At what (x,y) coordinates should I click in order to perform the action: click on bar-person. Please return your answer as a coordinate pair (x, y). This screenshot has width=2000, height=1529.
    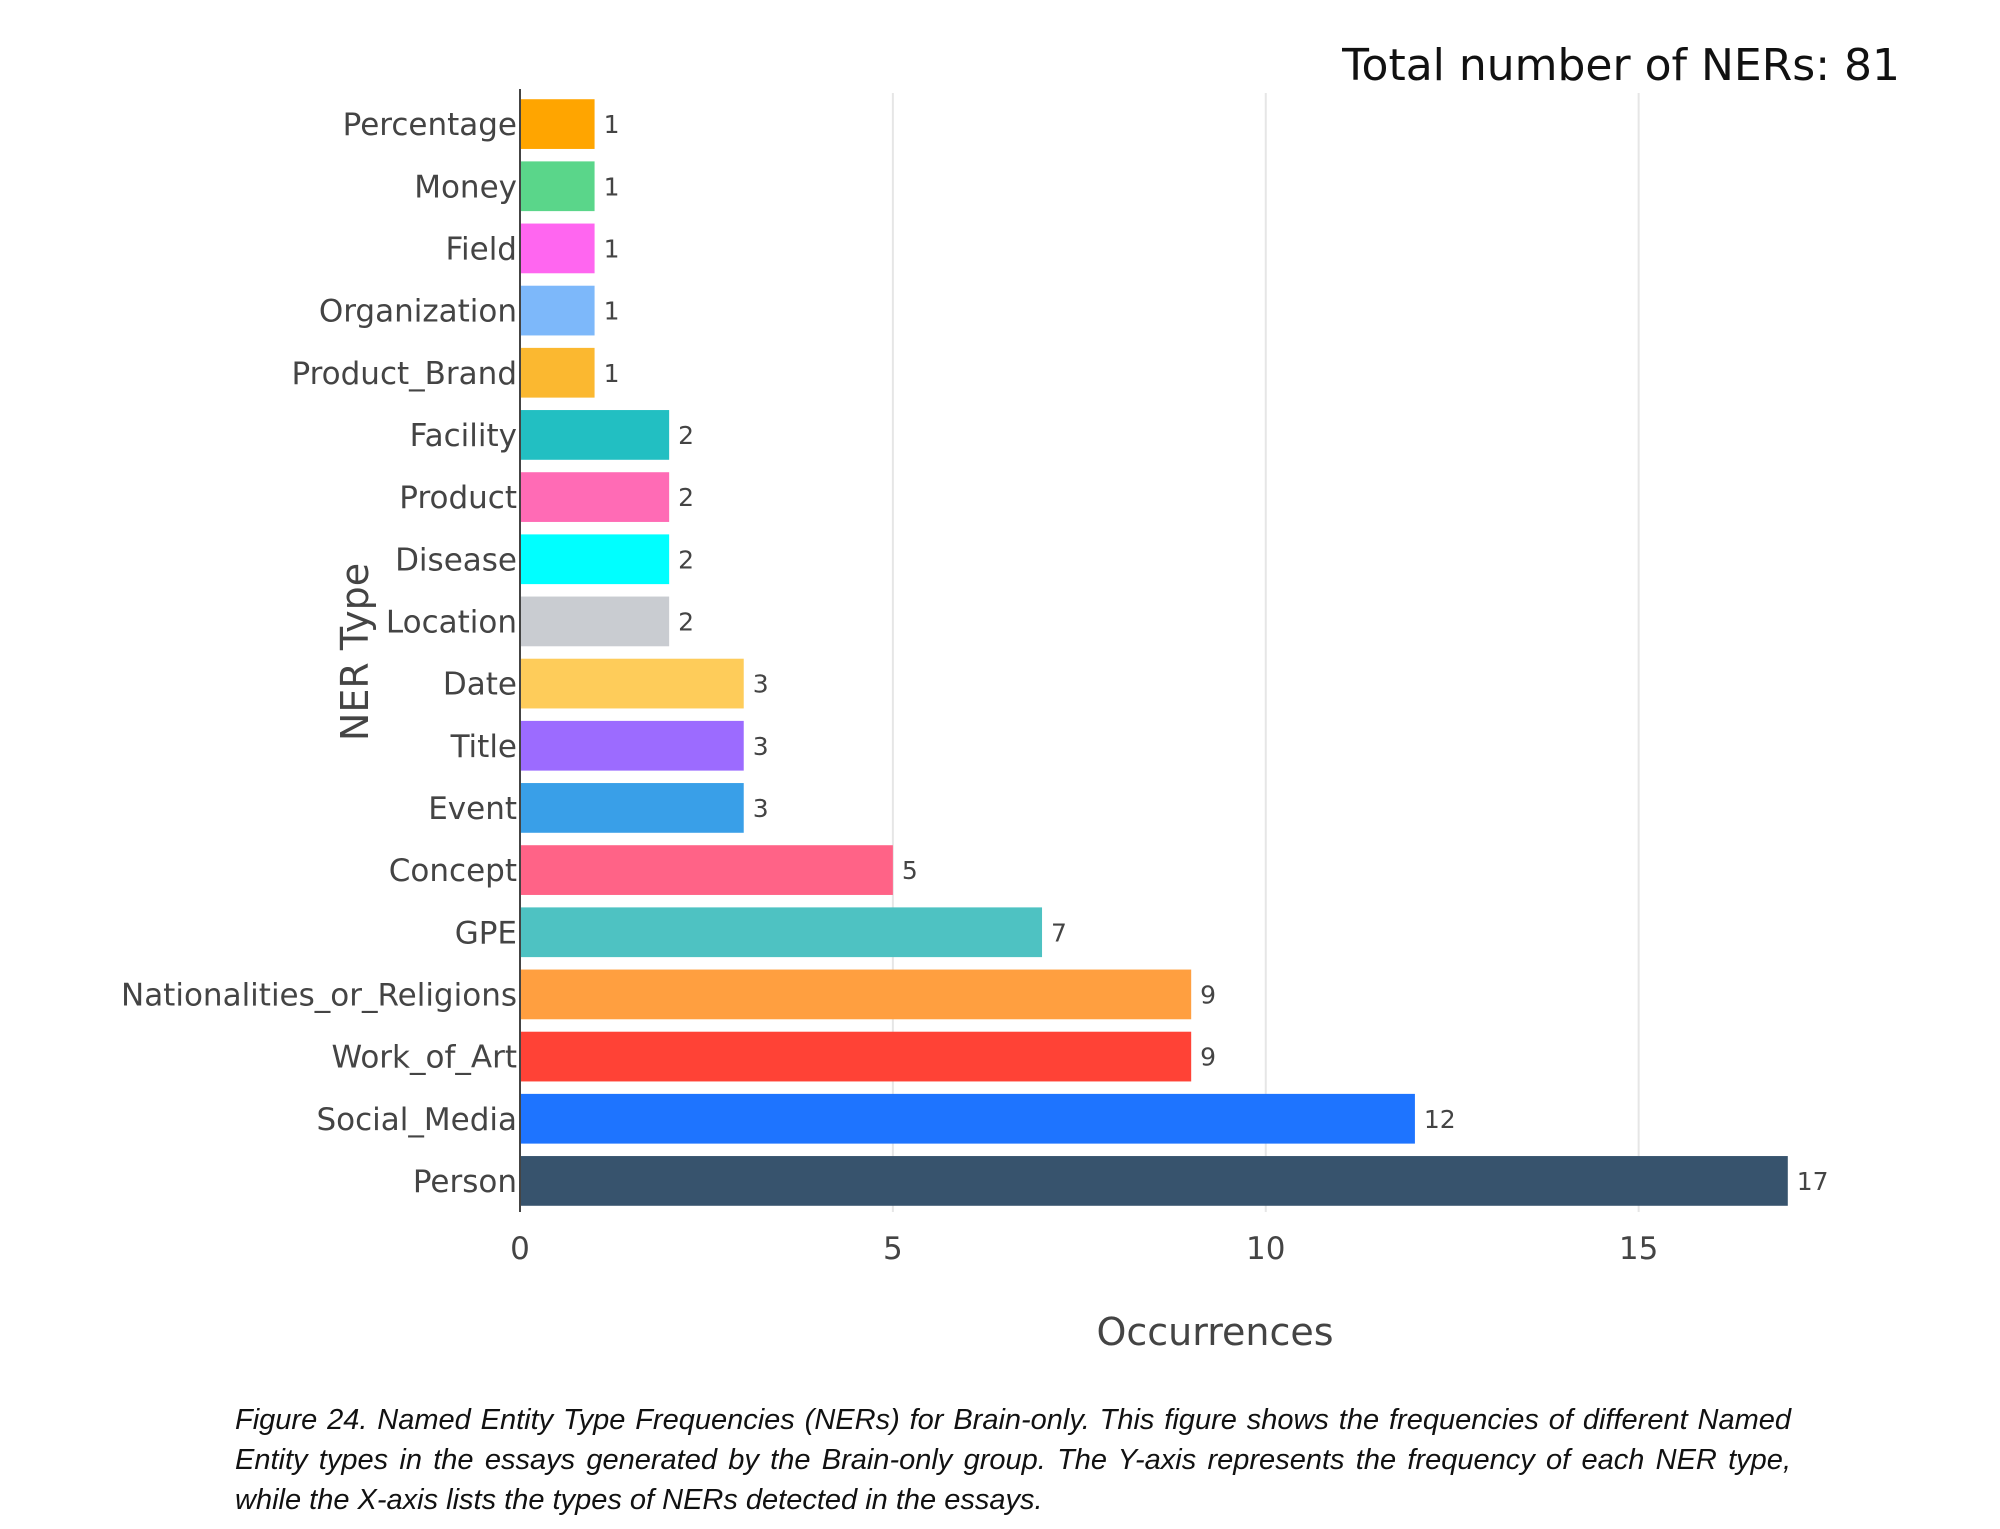
    Looking at the image, I should click on (1154, 1181).